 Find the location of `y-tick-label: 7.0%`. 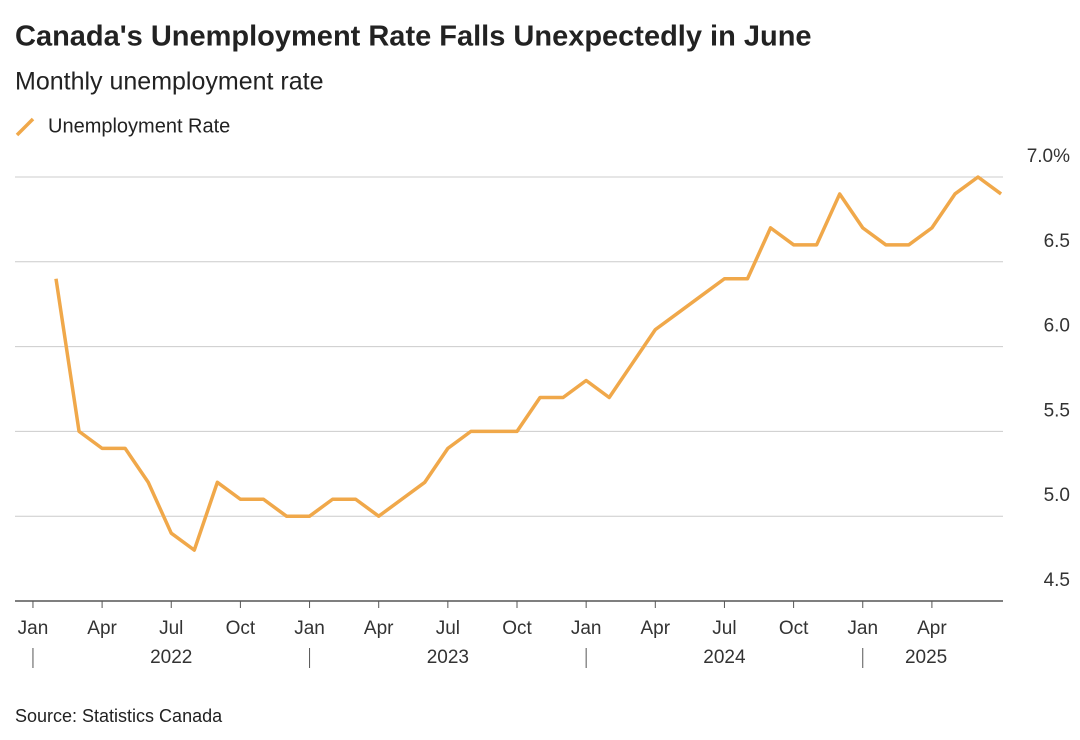

y-tick-label: 7.0% is located at coordinates (1048, 156).